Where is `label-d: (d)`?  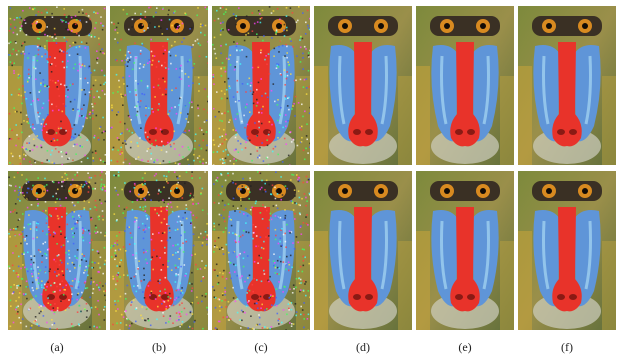 label-d: (d) is located at coordinates (363, 347).